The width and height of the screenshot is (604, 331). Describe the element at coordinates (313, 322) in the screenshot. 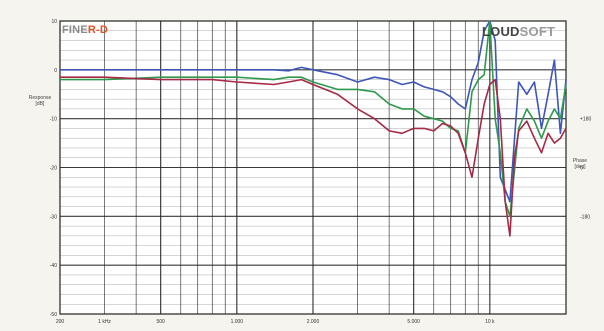

I see `x-tick-label: 2.000` at that location.